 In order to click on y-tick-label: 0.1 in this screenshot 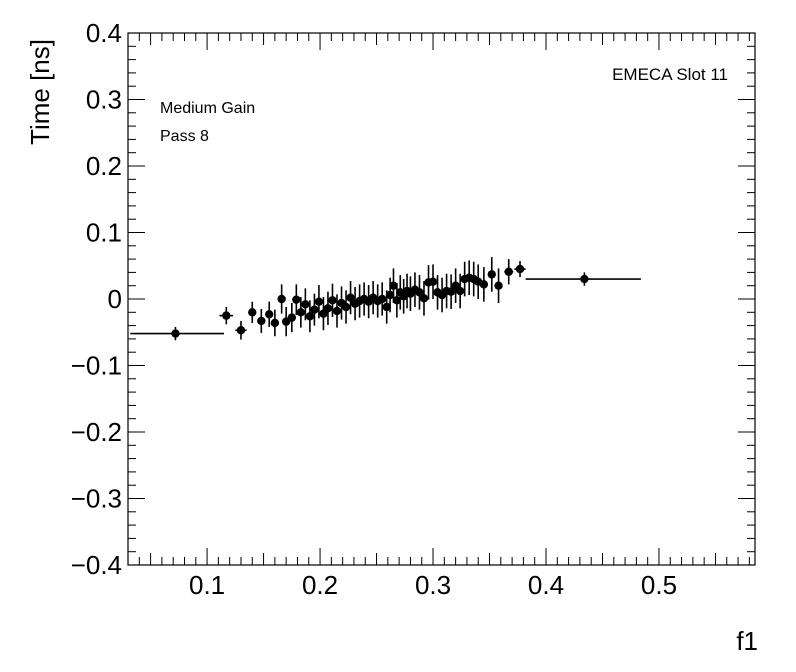, I will do `click(104, 233)`.